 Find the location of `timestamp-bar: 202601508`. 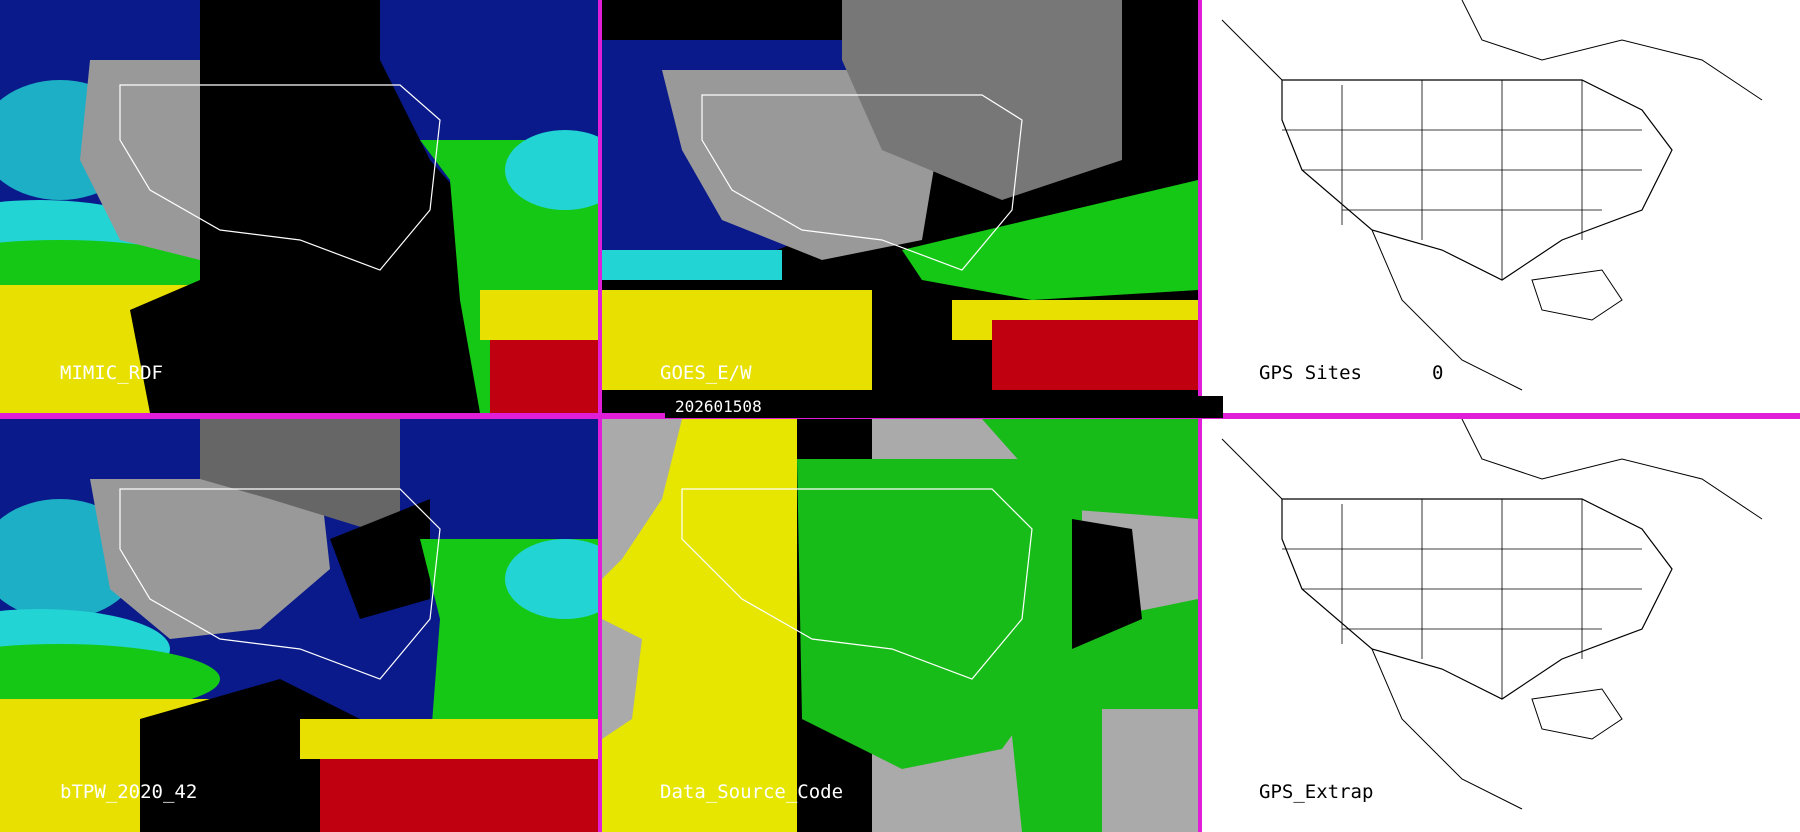

timestamp-bar: 202601508 is located at coordinates (944, 407).